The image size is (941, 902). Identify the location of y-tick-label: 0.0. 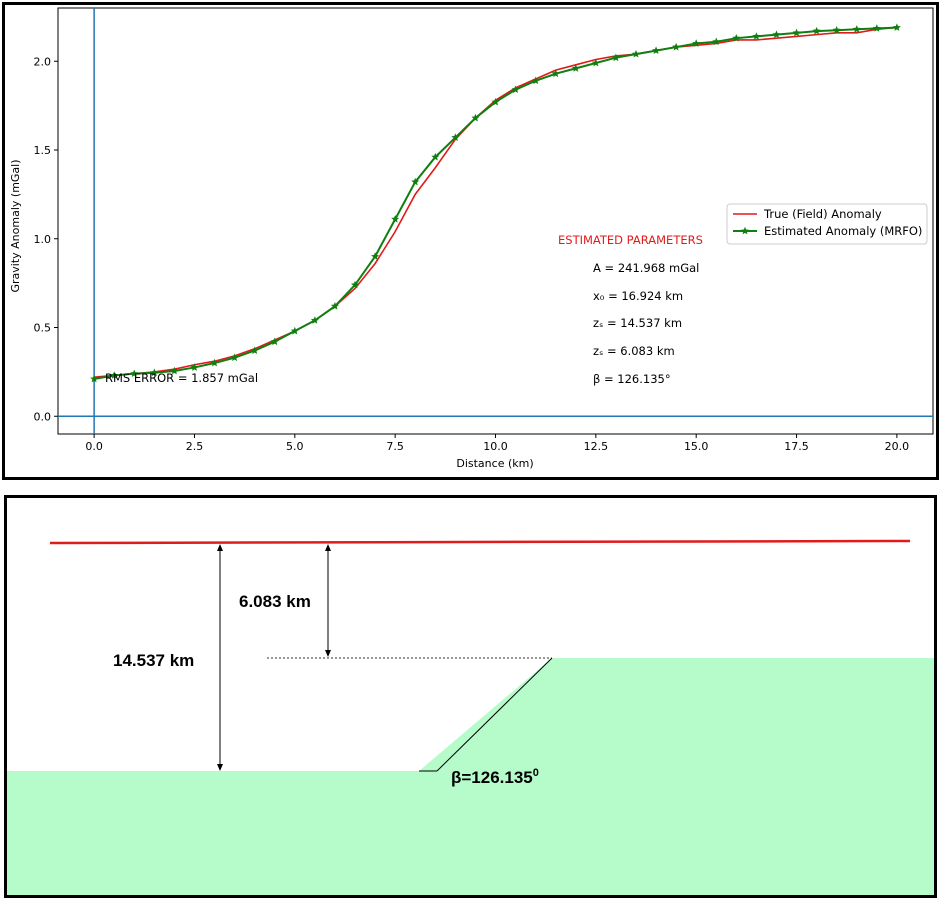
(43, 416).